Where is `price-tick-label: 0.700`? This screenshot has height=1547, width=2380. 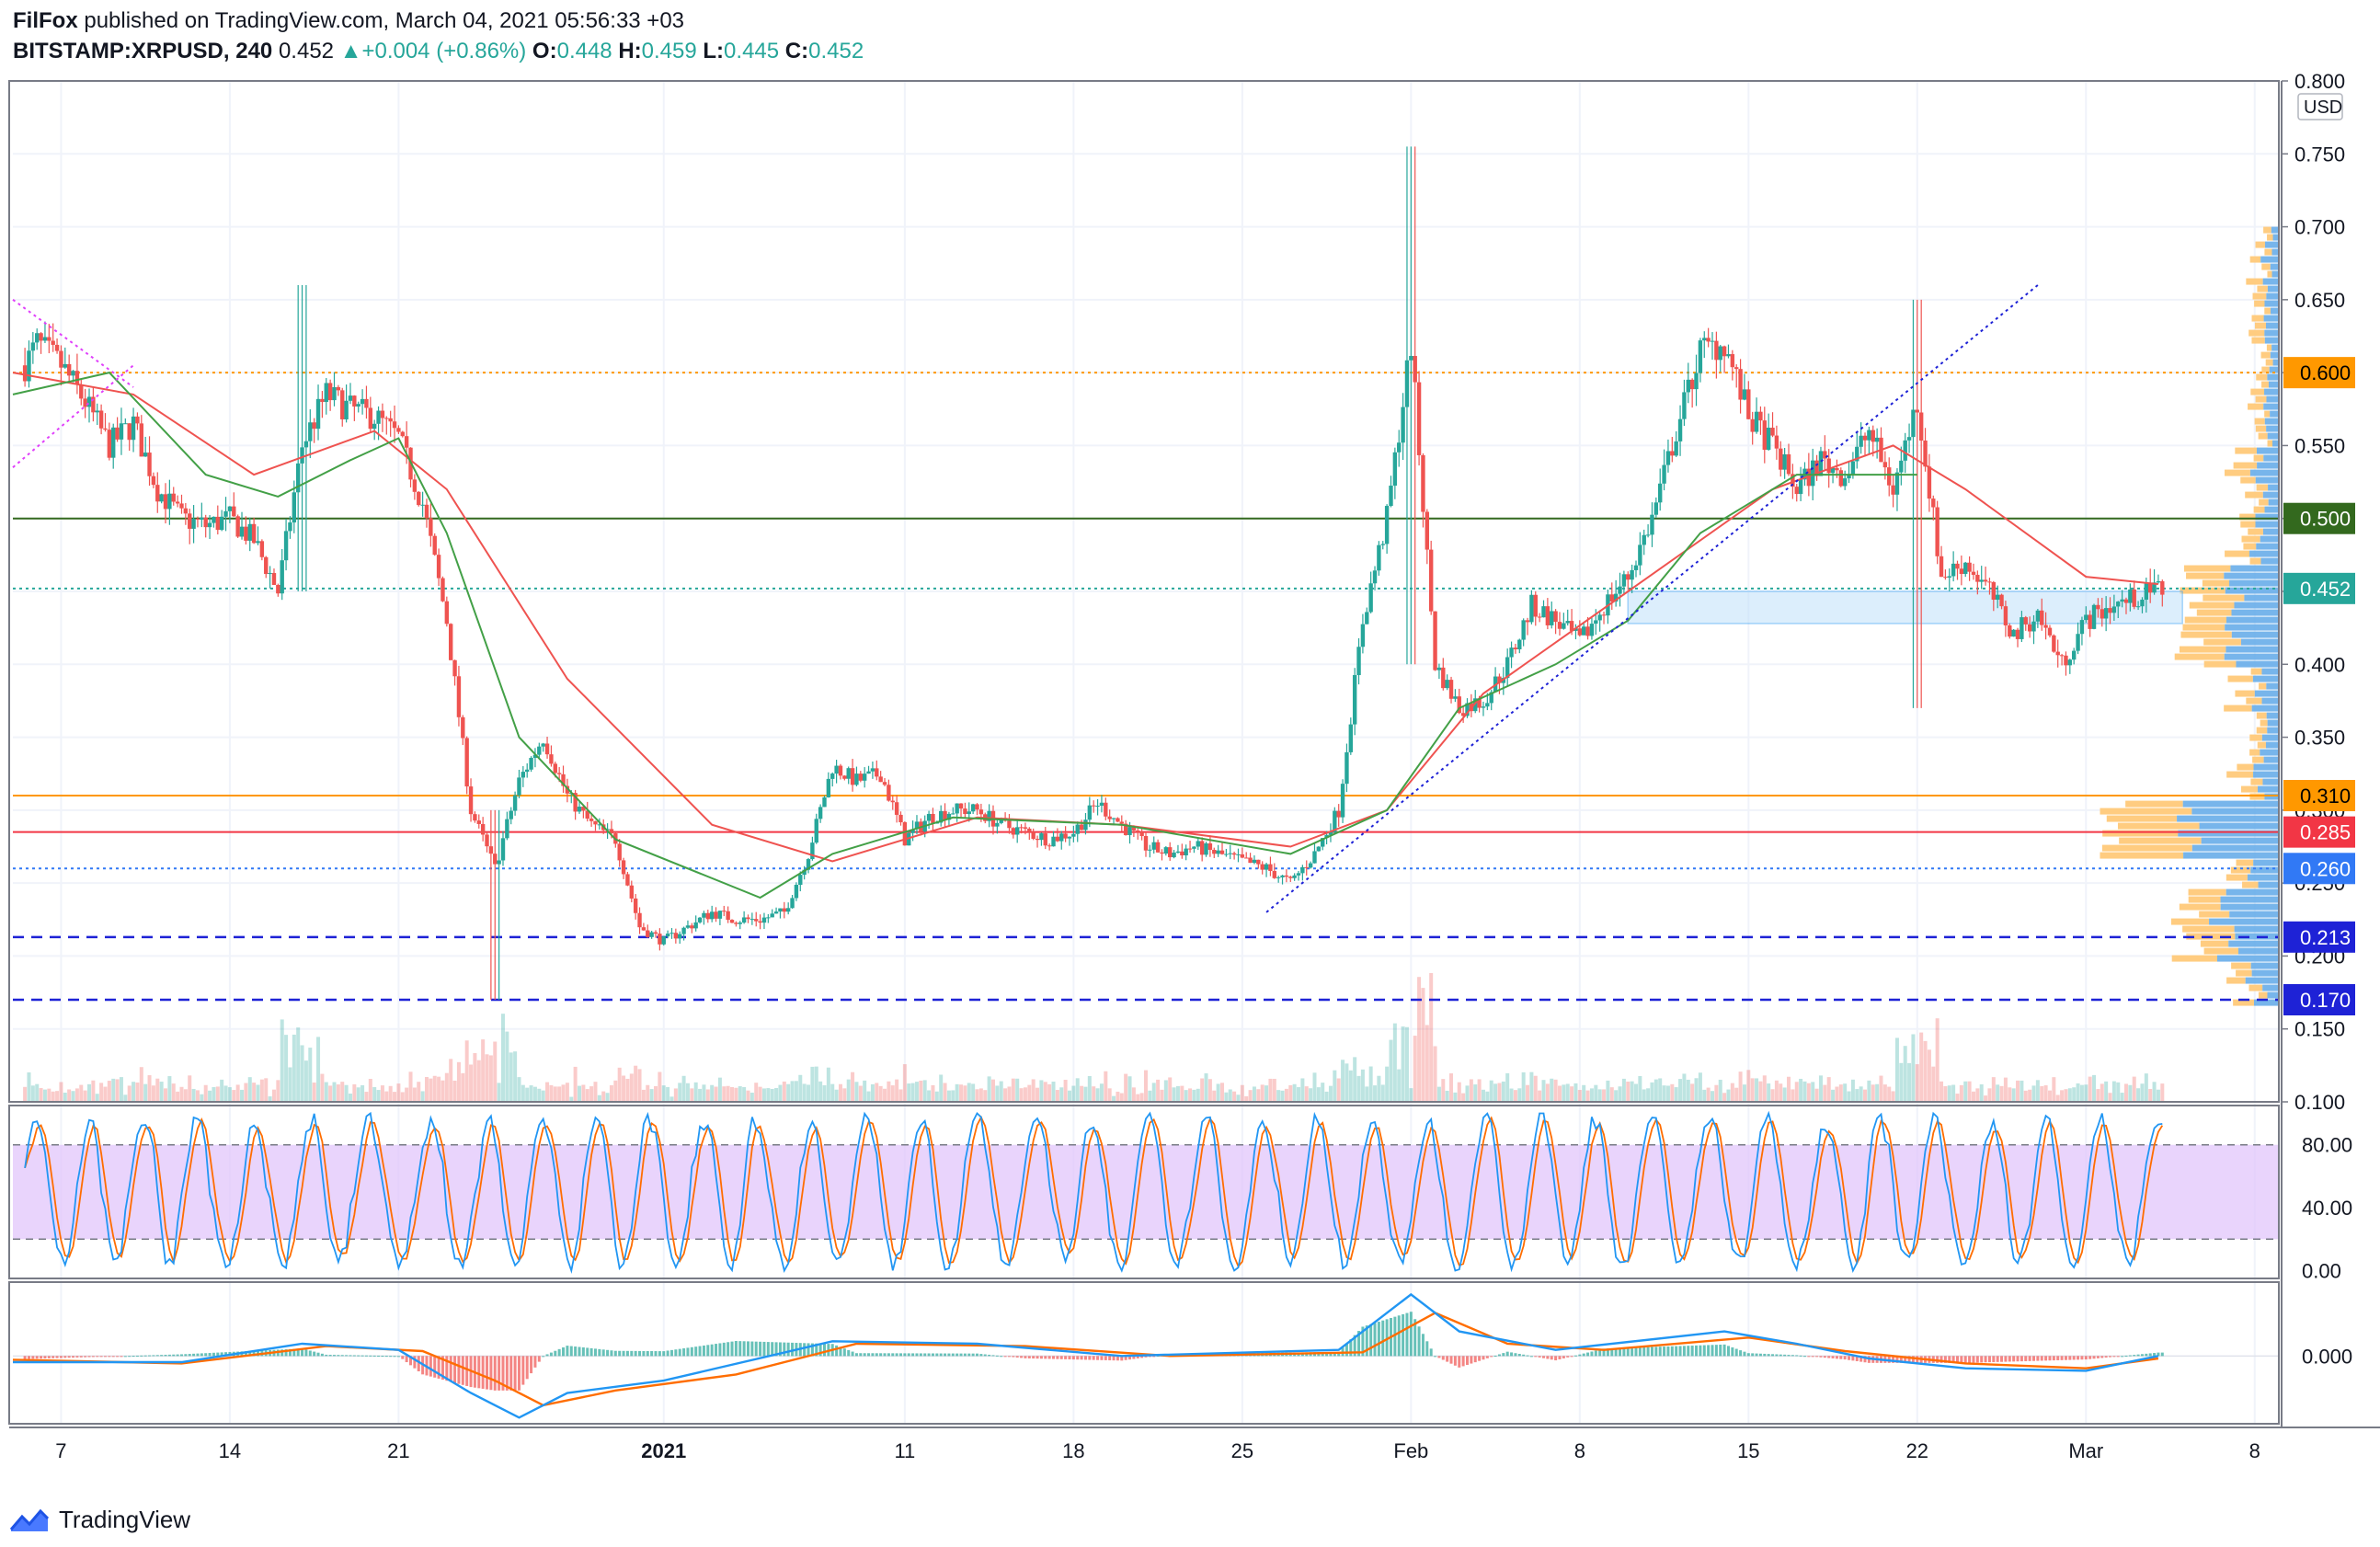
price-tick-label: 0.700 is located at coordinates (2319, 227).